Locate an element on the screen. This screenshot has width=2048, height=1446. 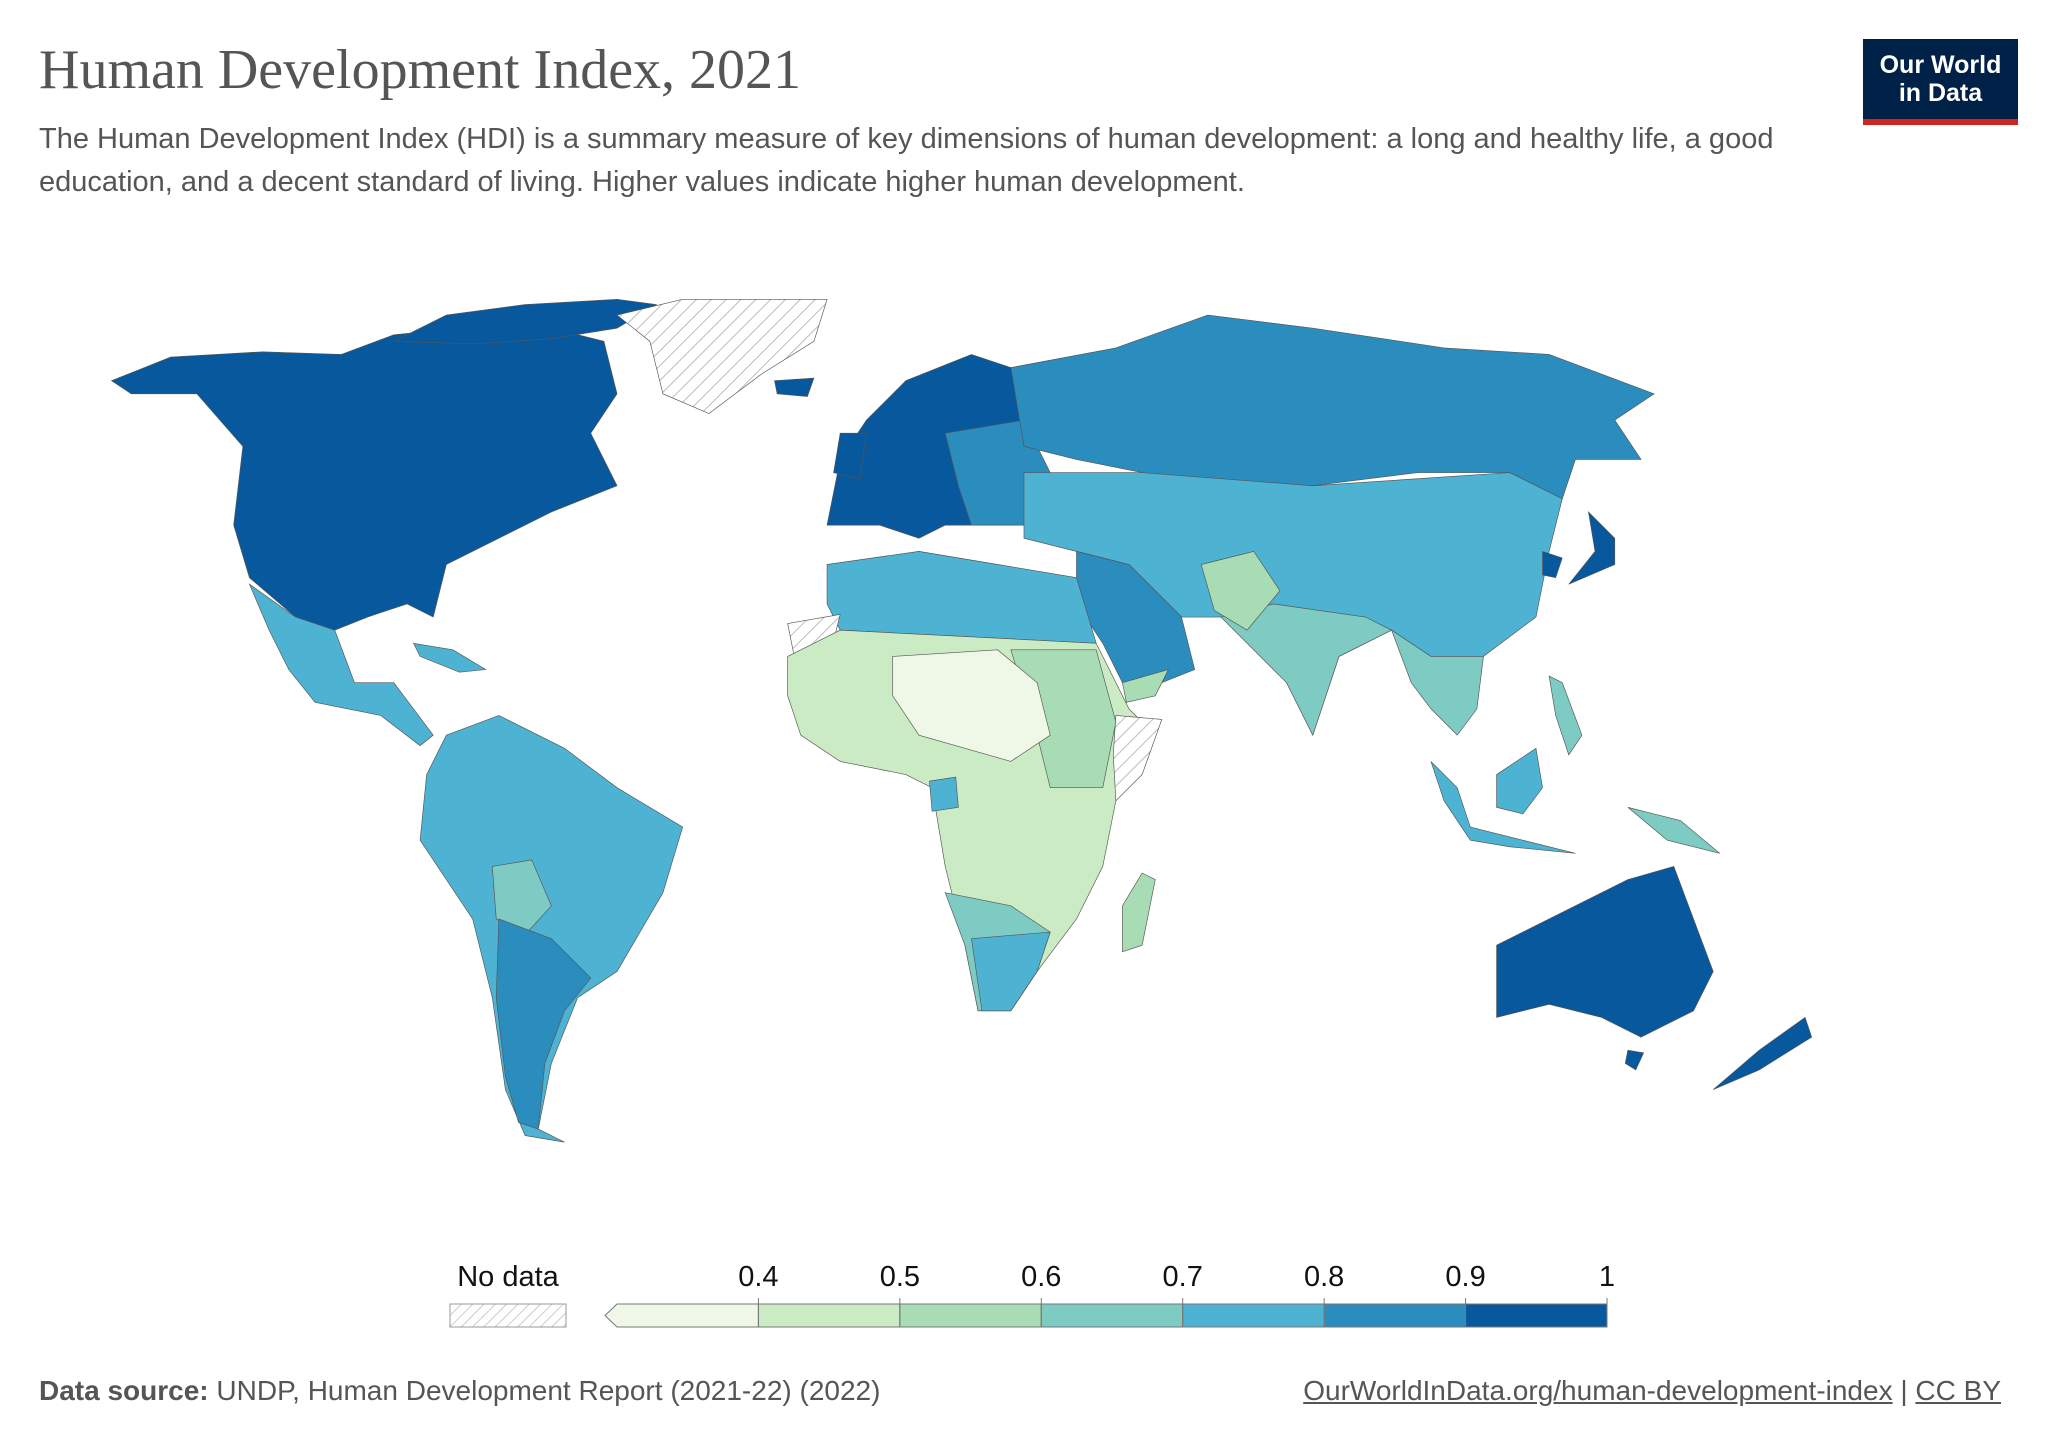
title: Human Development Index, 2021 is located at coordinates (420, 70).